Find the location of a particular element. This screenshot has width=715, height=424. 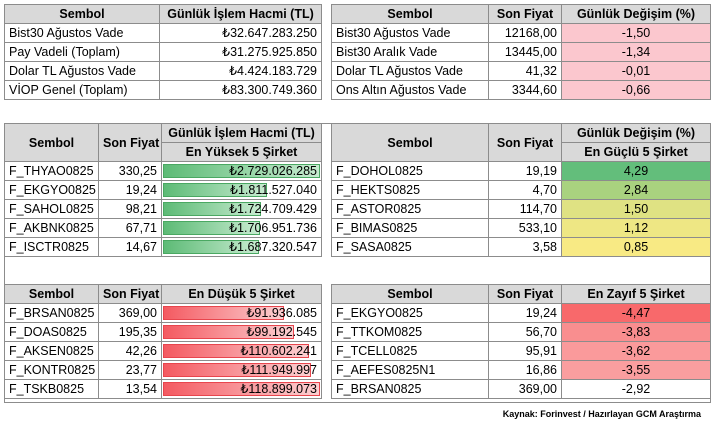

symbol-cell: F_AKBNK0825 is located at coordinates (51, 228).